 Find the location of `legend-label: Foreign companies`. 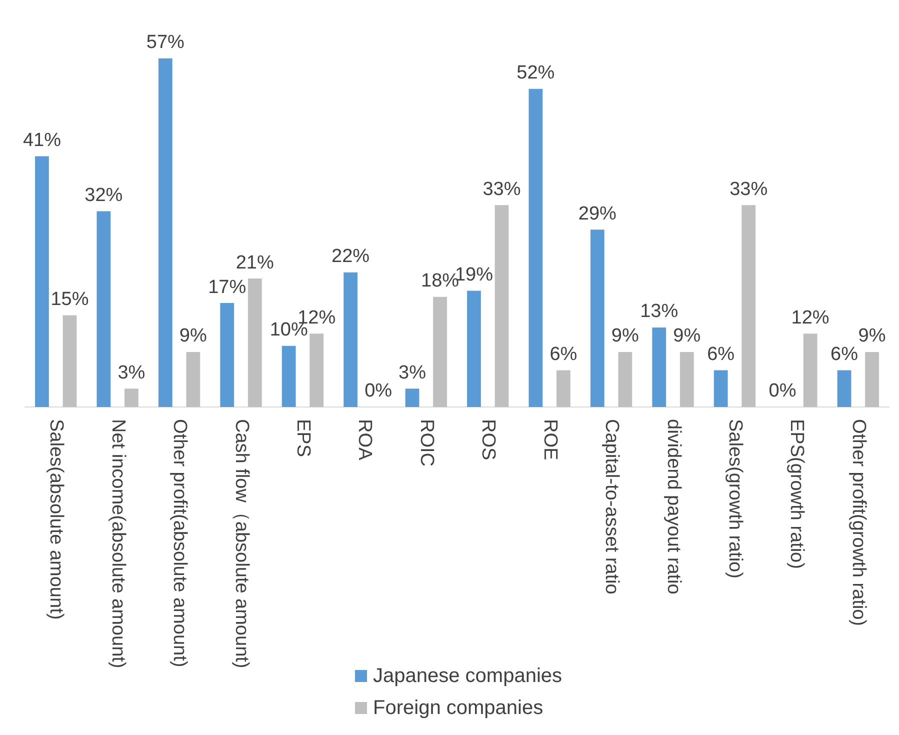

legend-label: Foreign companies is located at coordinates (458, 708).